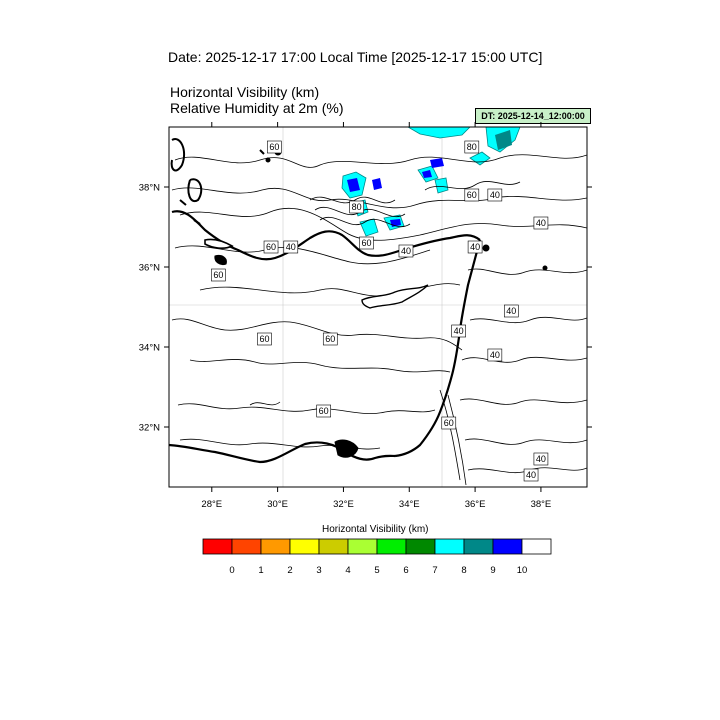  What do you see at coordinates (231, 570) in the screenshot?
I see `legend-label: 0` at bounding box center [231, 570].